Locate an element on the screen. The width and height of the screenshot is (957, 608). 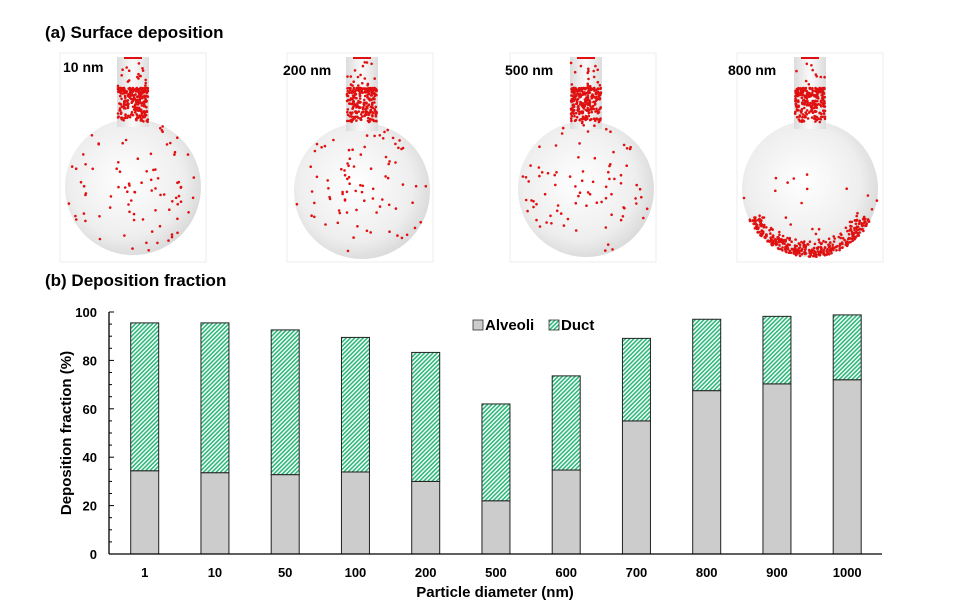
panel-b-title: (b) Deposition fraction is located at coordinates (136, 280).